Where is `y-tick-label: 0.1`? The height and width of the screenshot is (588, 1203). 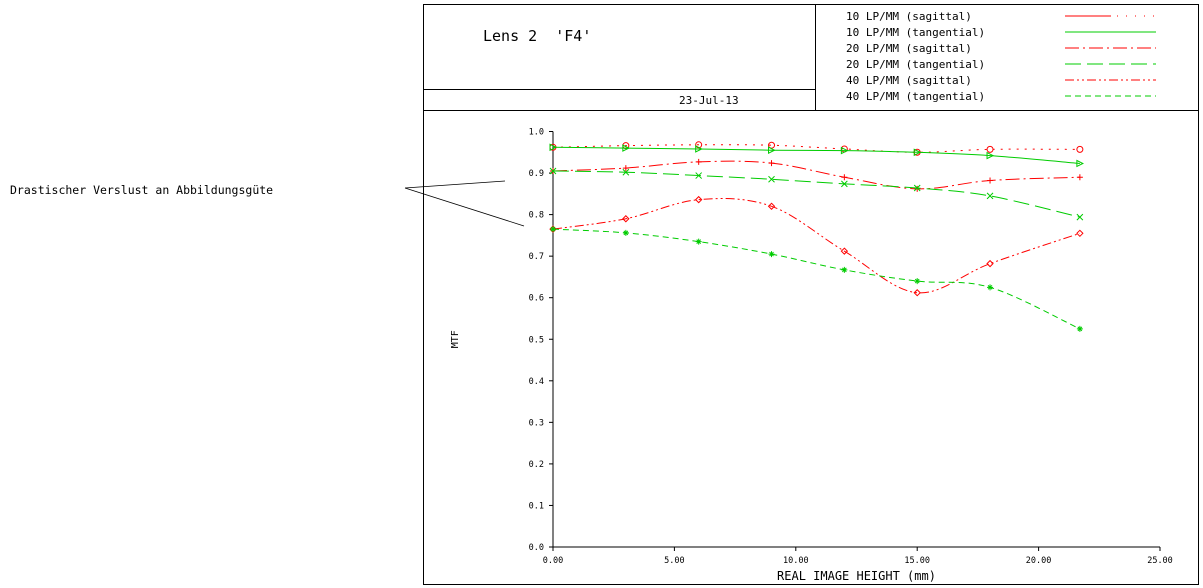 y-tick-label: 0.1 is located at coordinates (536, 506).